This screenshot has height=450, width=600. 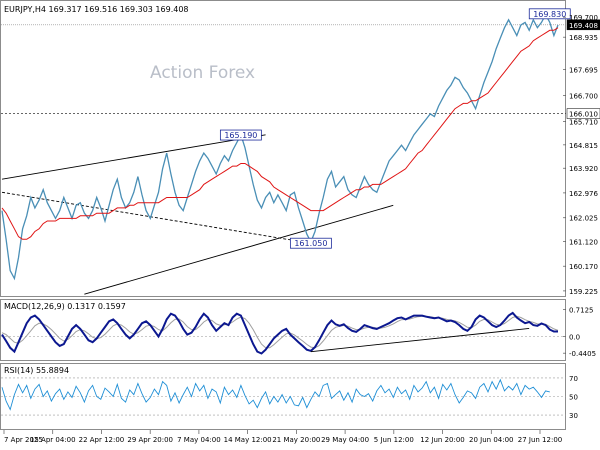 I want to click on price-tag-label: 169.830, so click(x=549, y=14).